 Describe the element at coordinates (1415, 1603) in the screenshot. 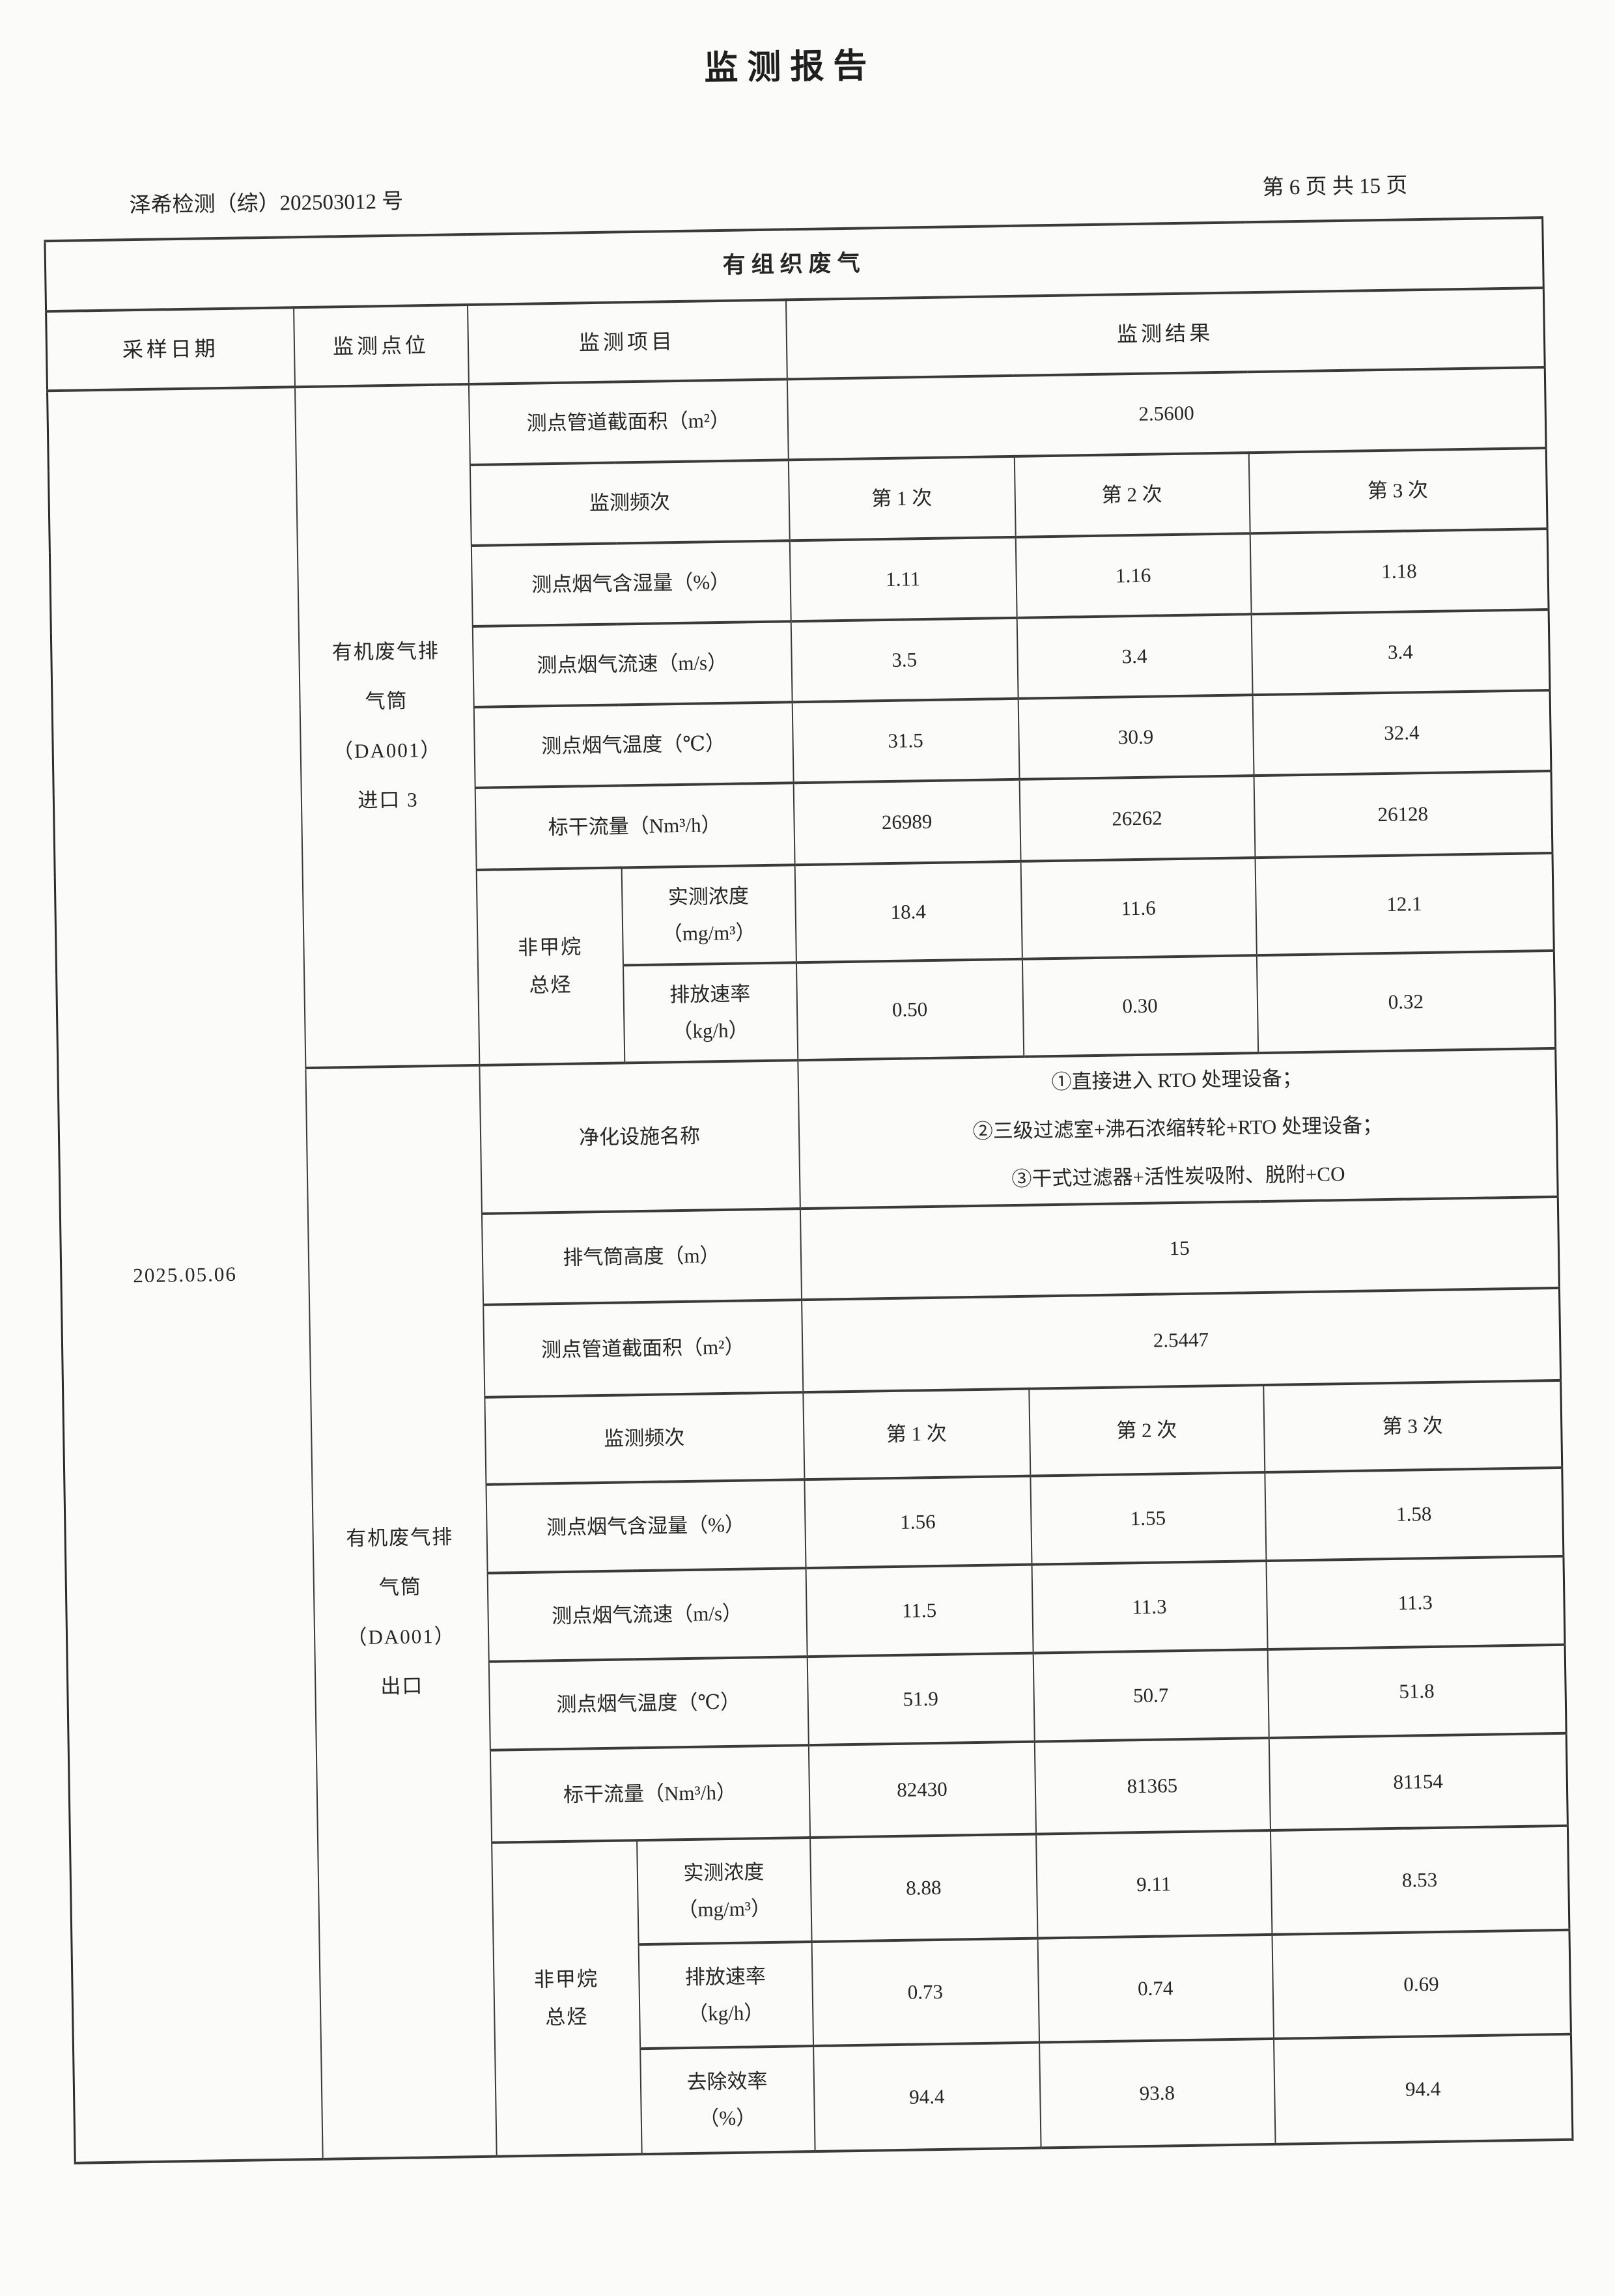

I see `outlet-velocity-run3: 11.3` at that location.